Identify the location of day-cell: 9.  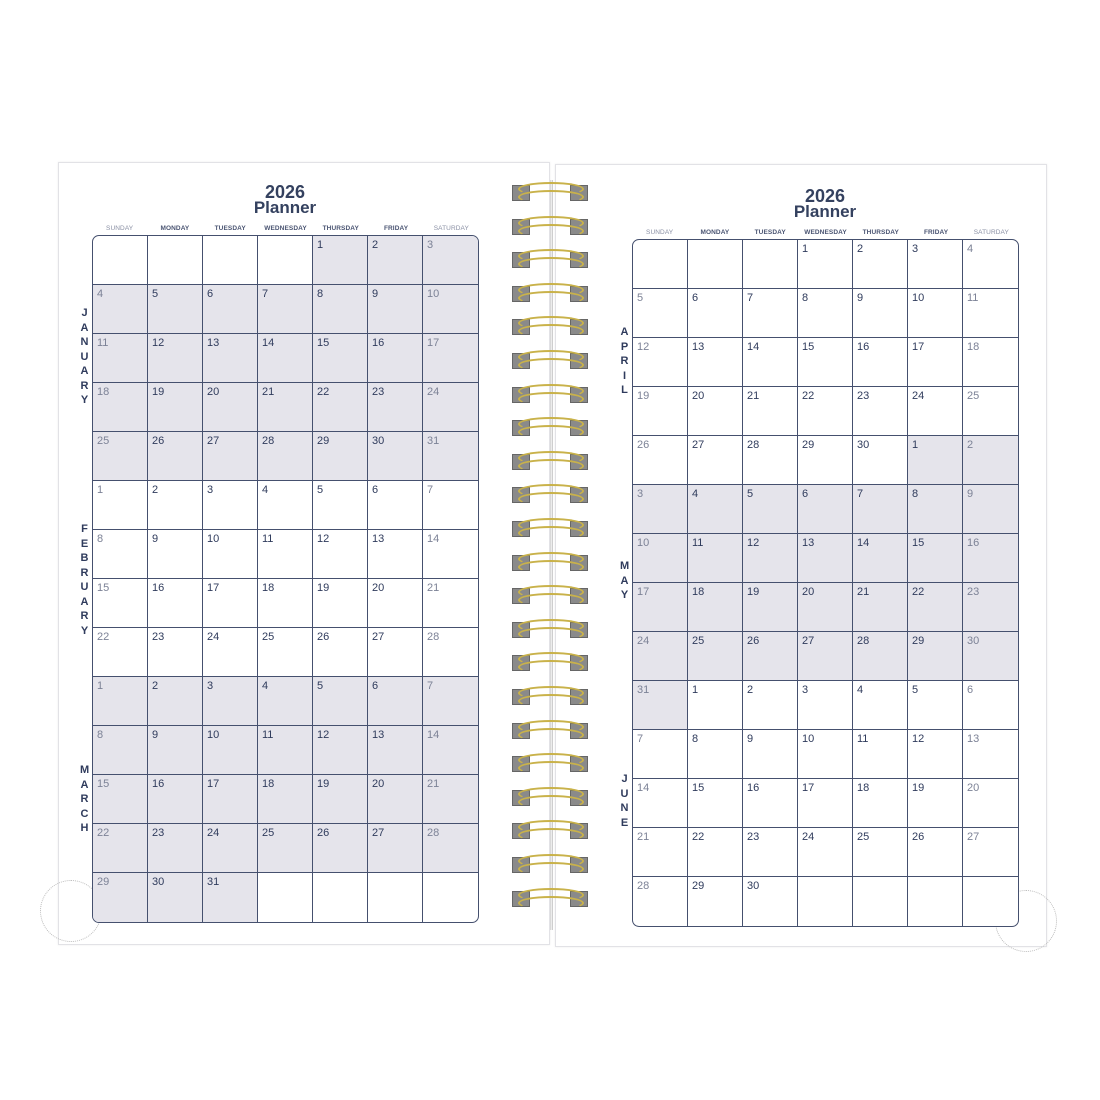
(395, 309).